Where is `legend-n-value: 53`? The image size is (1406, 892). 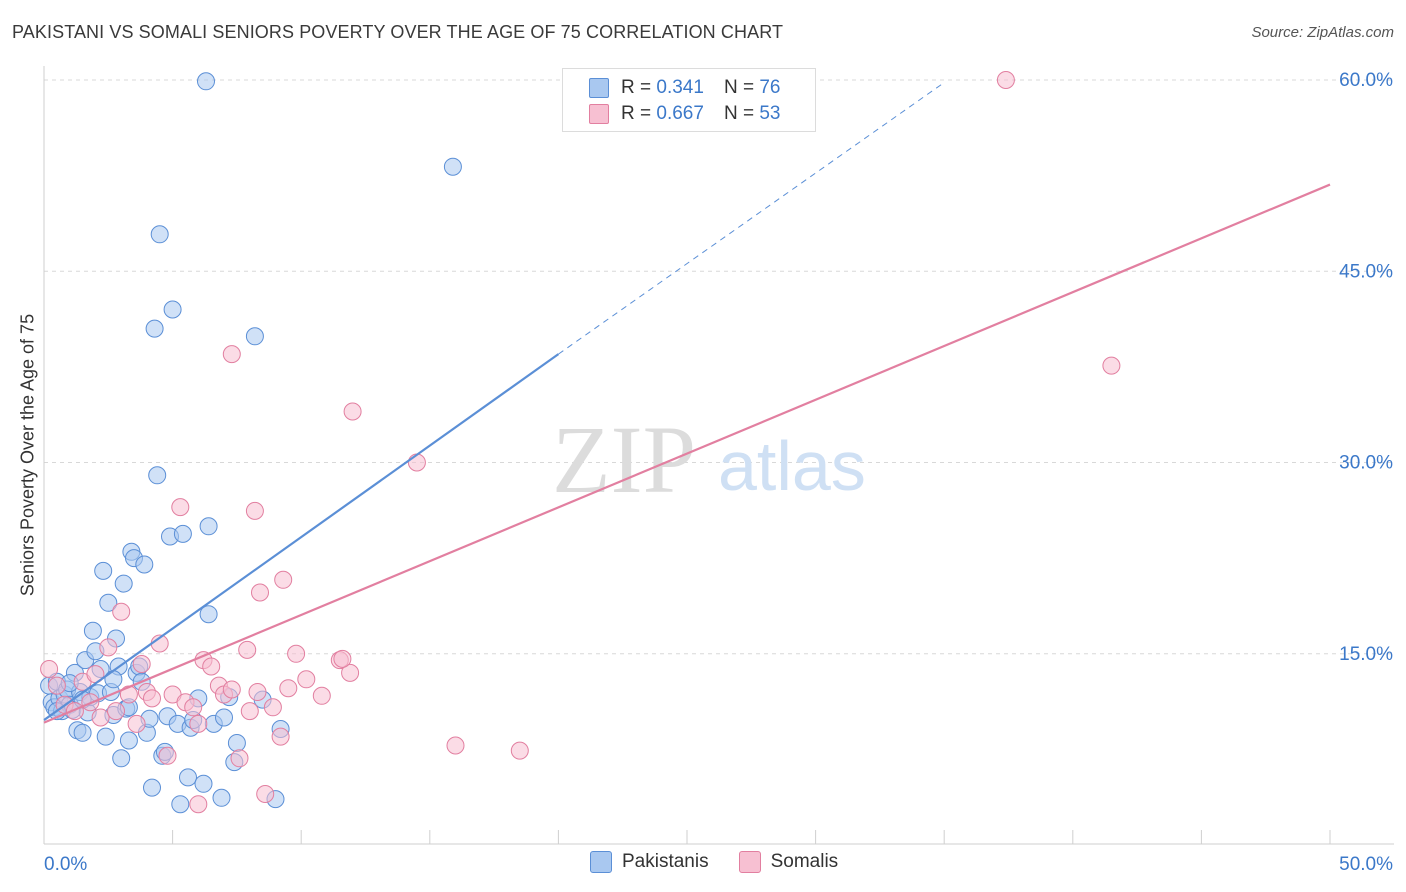 legend-n-value: 53 is located at coordinates (770, 113).